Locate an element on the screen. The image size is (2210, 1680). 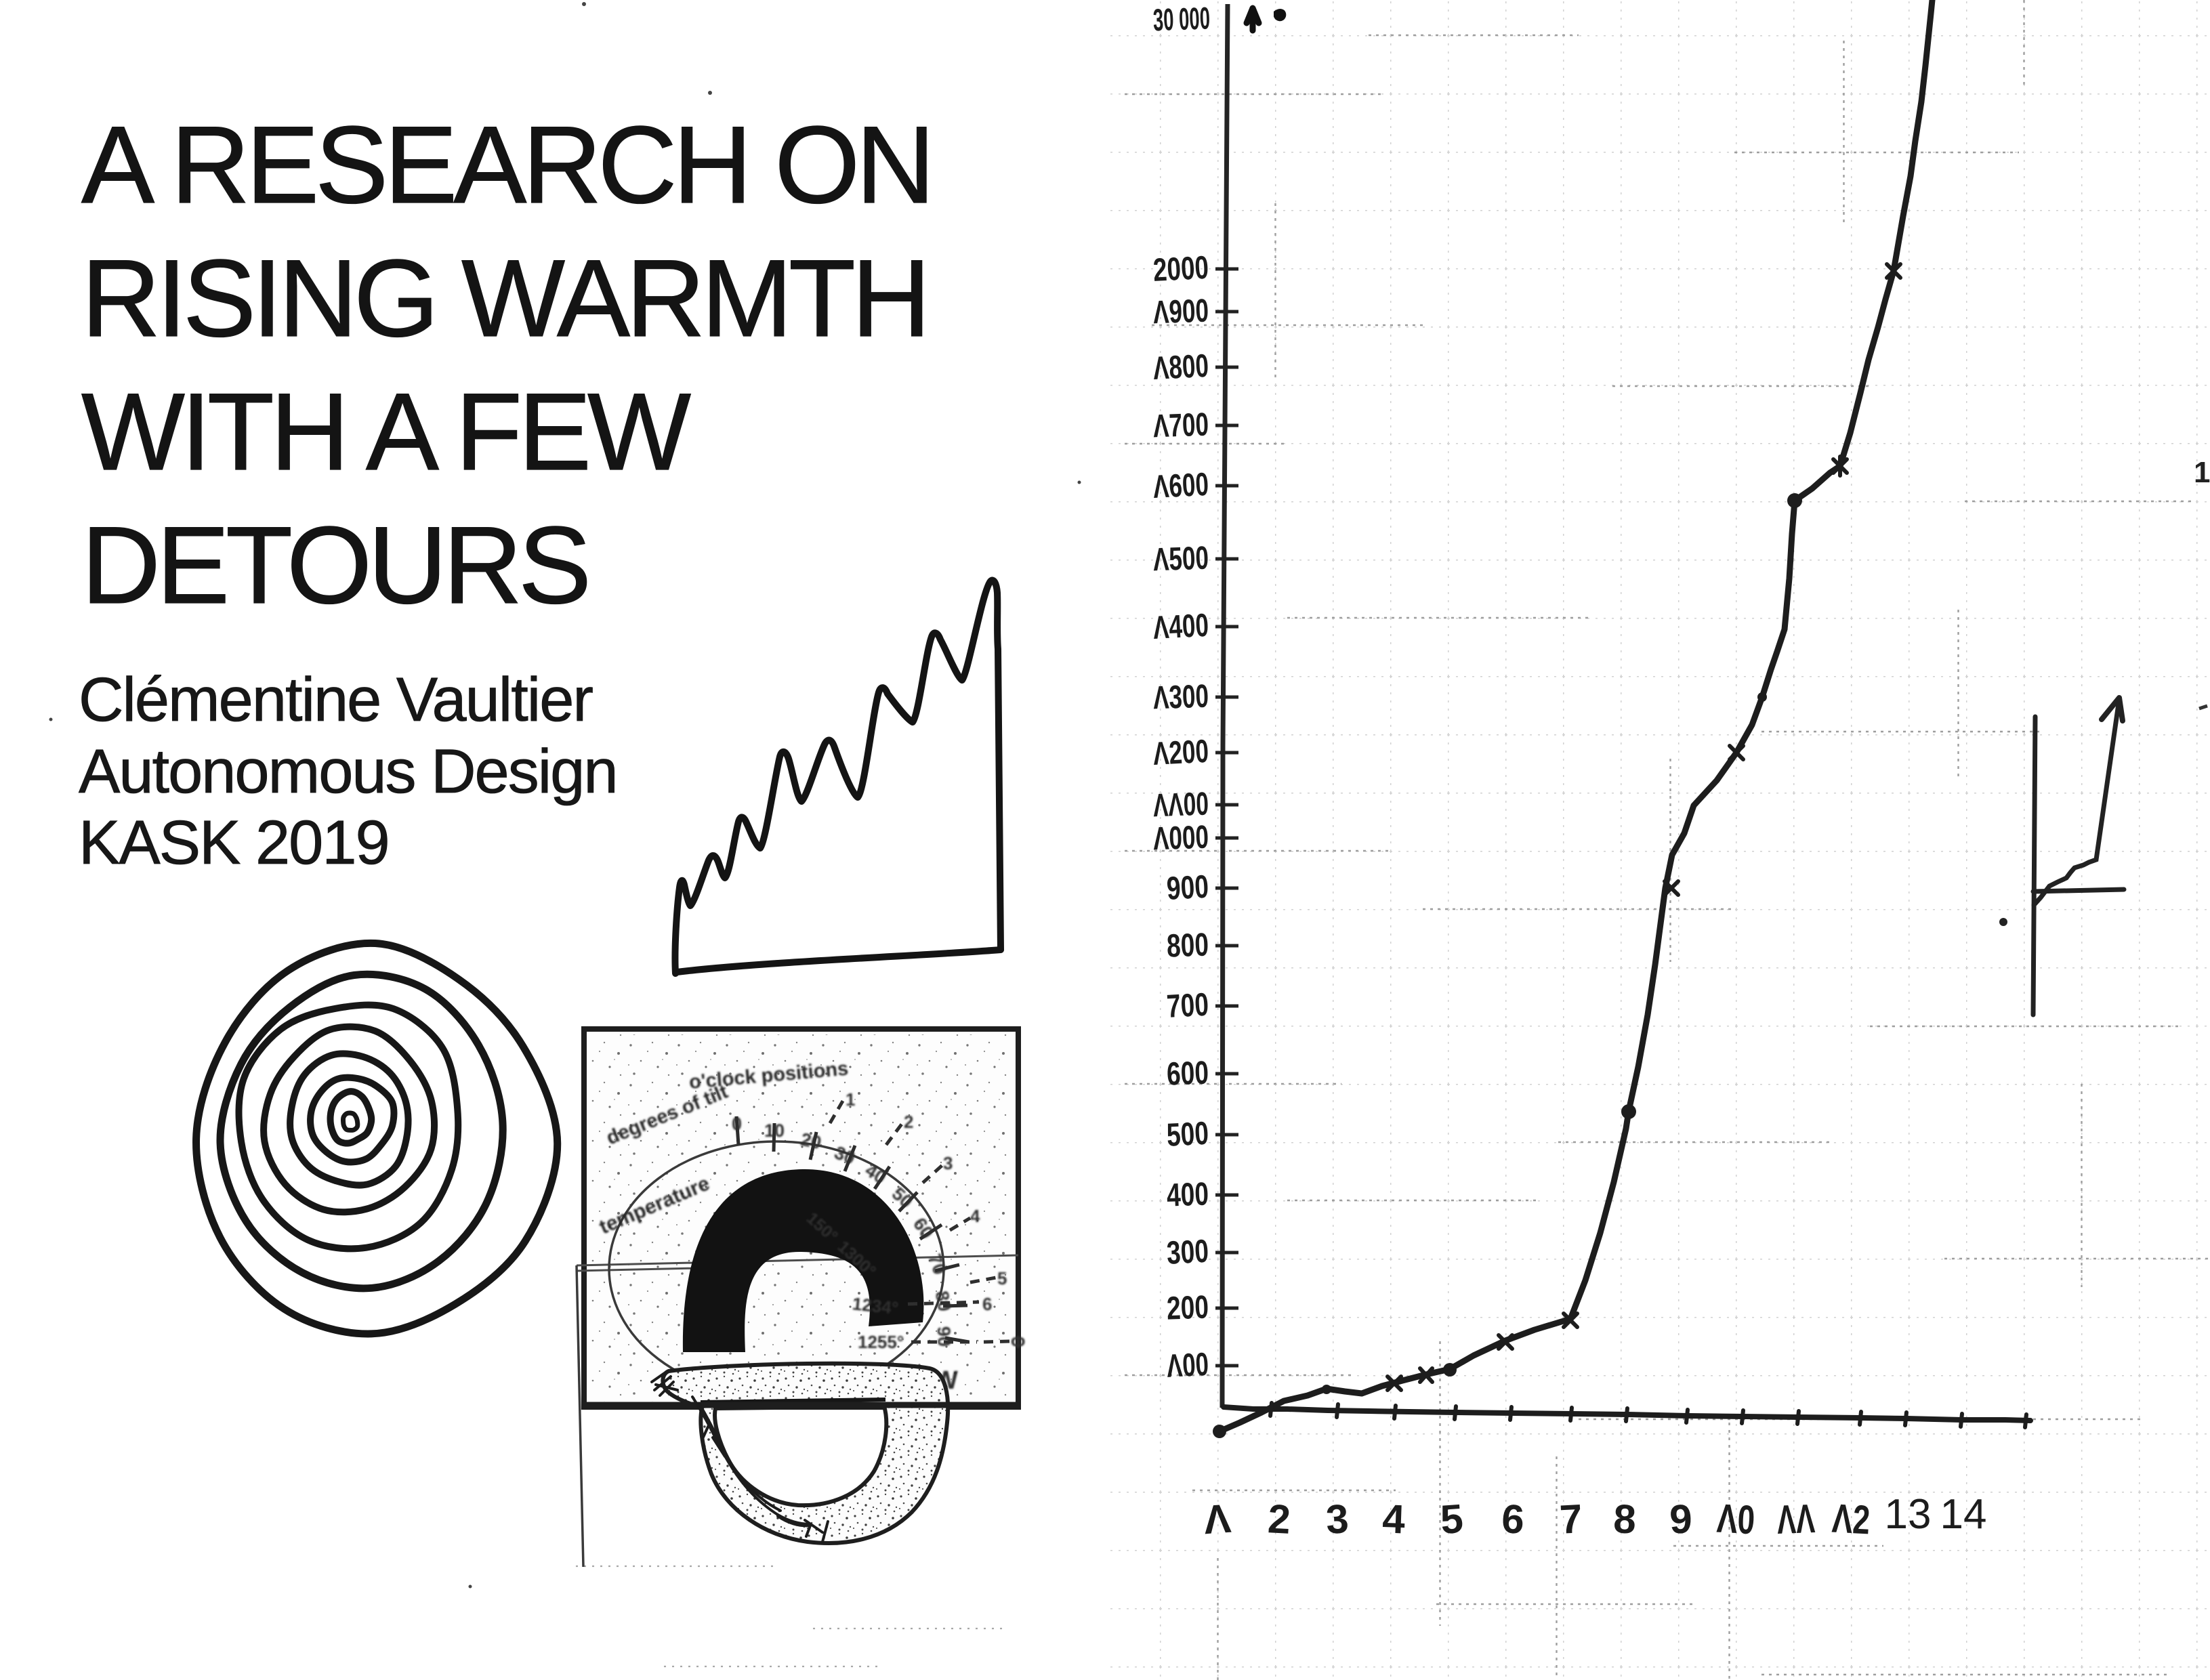
svg-text: ΛΛ00 is located at coordinates (1180, 805).